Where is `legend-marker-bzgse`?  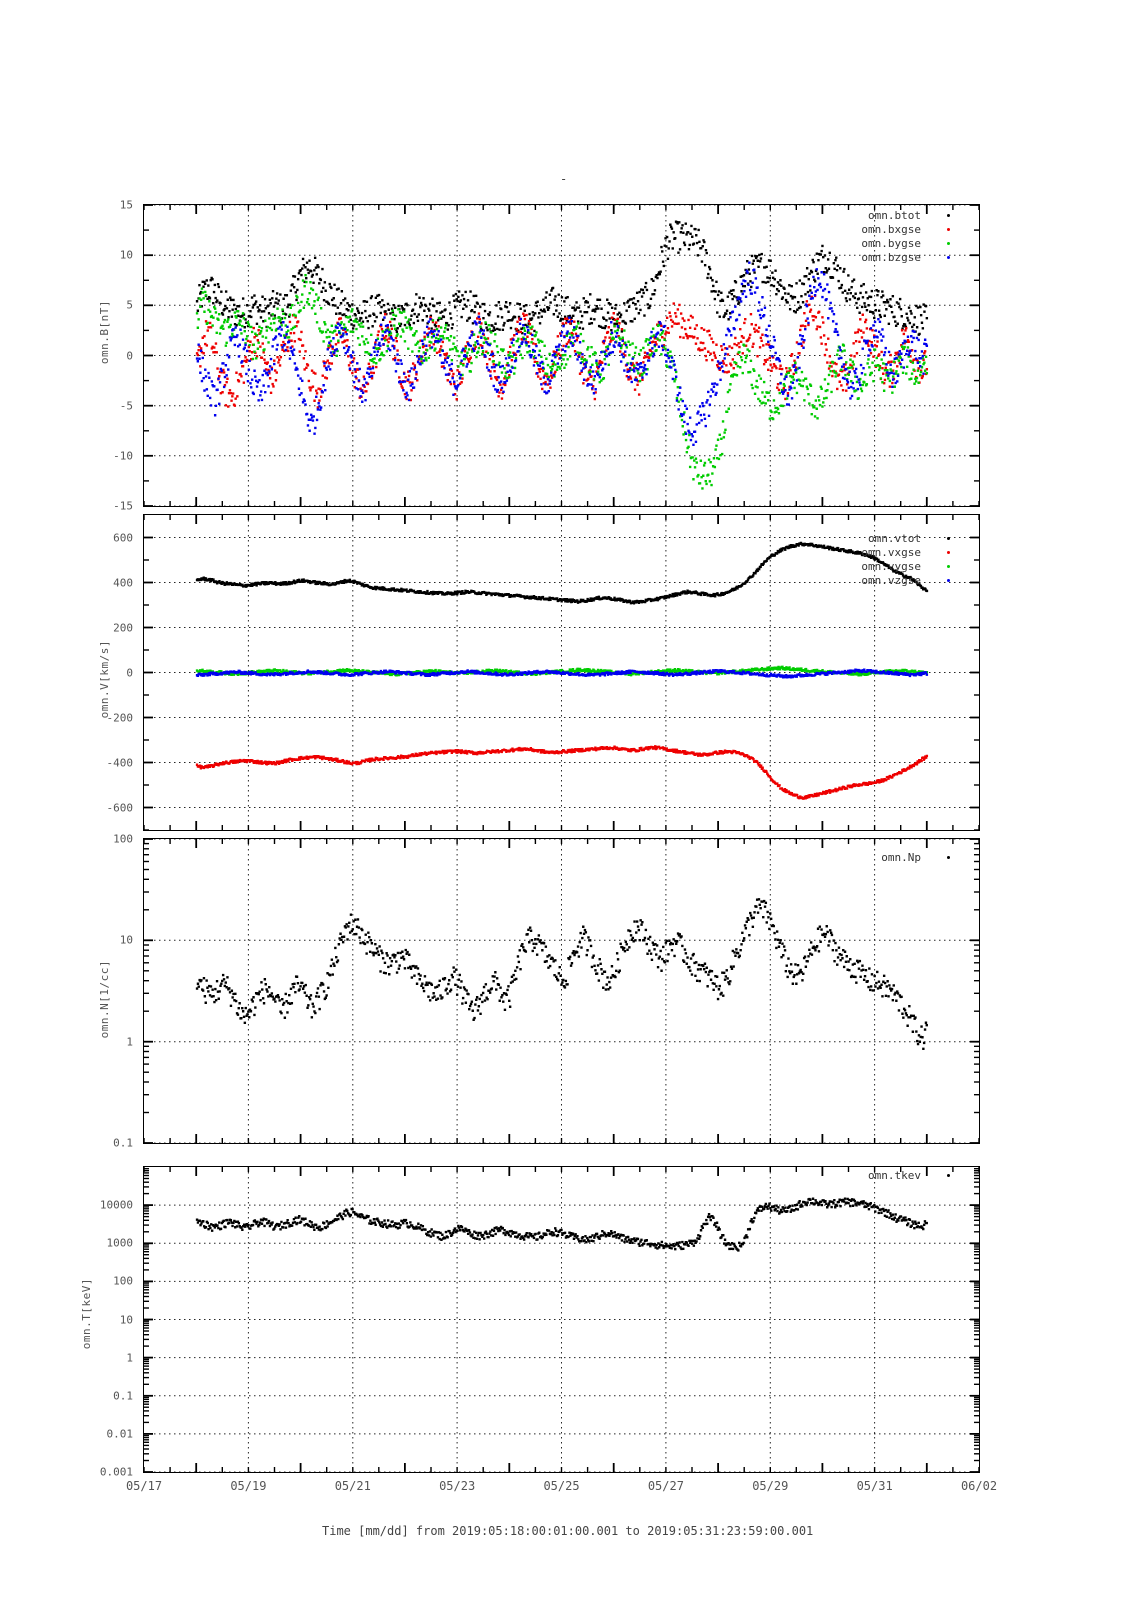
legend-marker-bzgse is located at coordinates (948, 257).